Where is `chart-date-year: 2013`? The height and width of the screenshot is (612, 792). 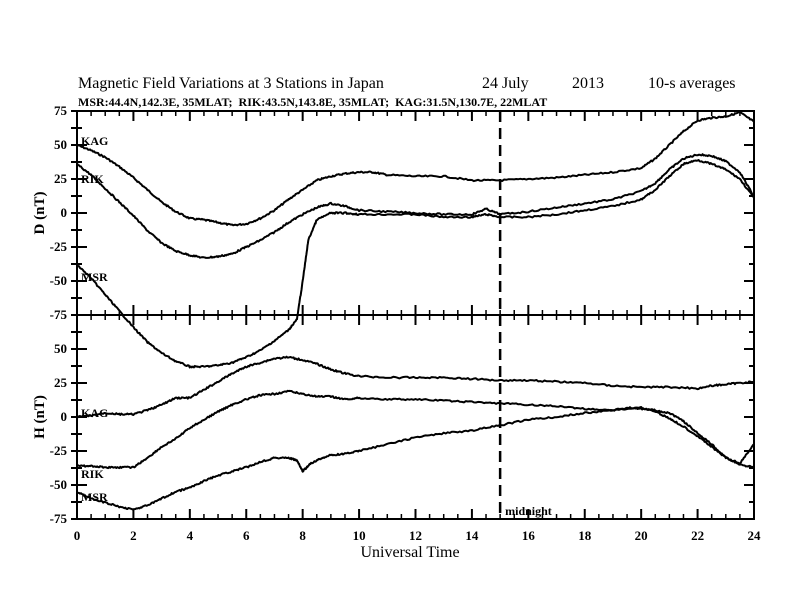 chart-date-year: 2013 is located at coordinates (588, 83).